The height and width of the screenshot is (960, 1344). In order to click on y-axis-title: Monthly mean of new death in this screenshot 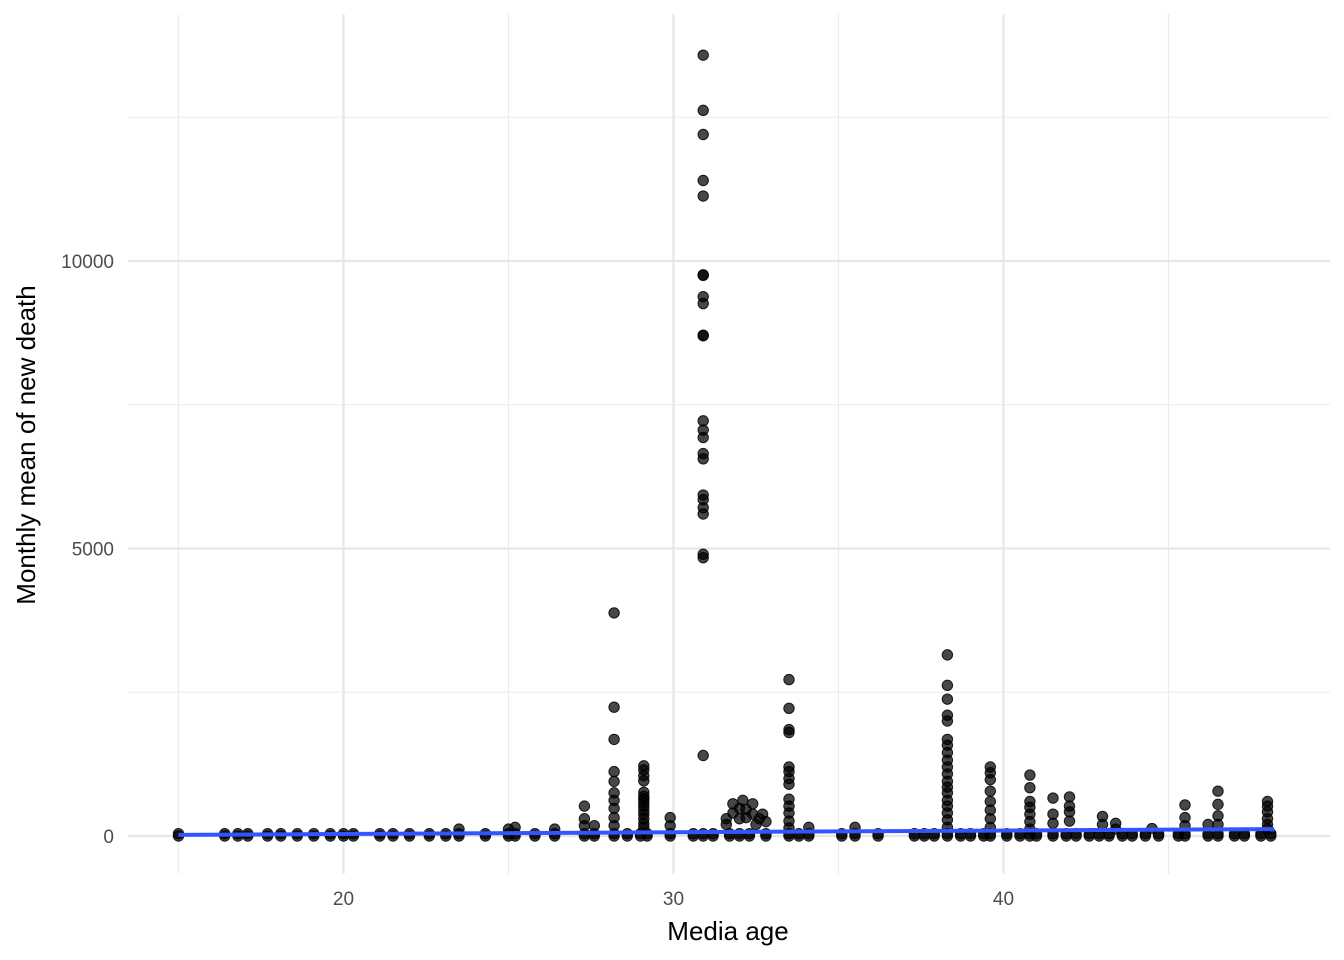, I will do `click(26, 444)`.